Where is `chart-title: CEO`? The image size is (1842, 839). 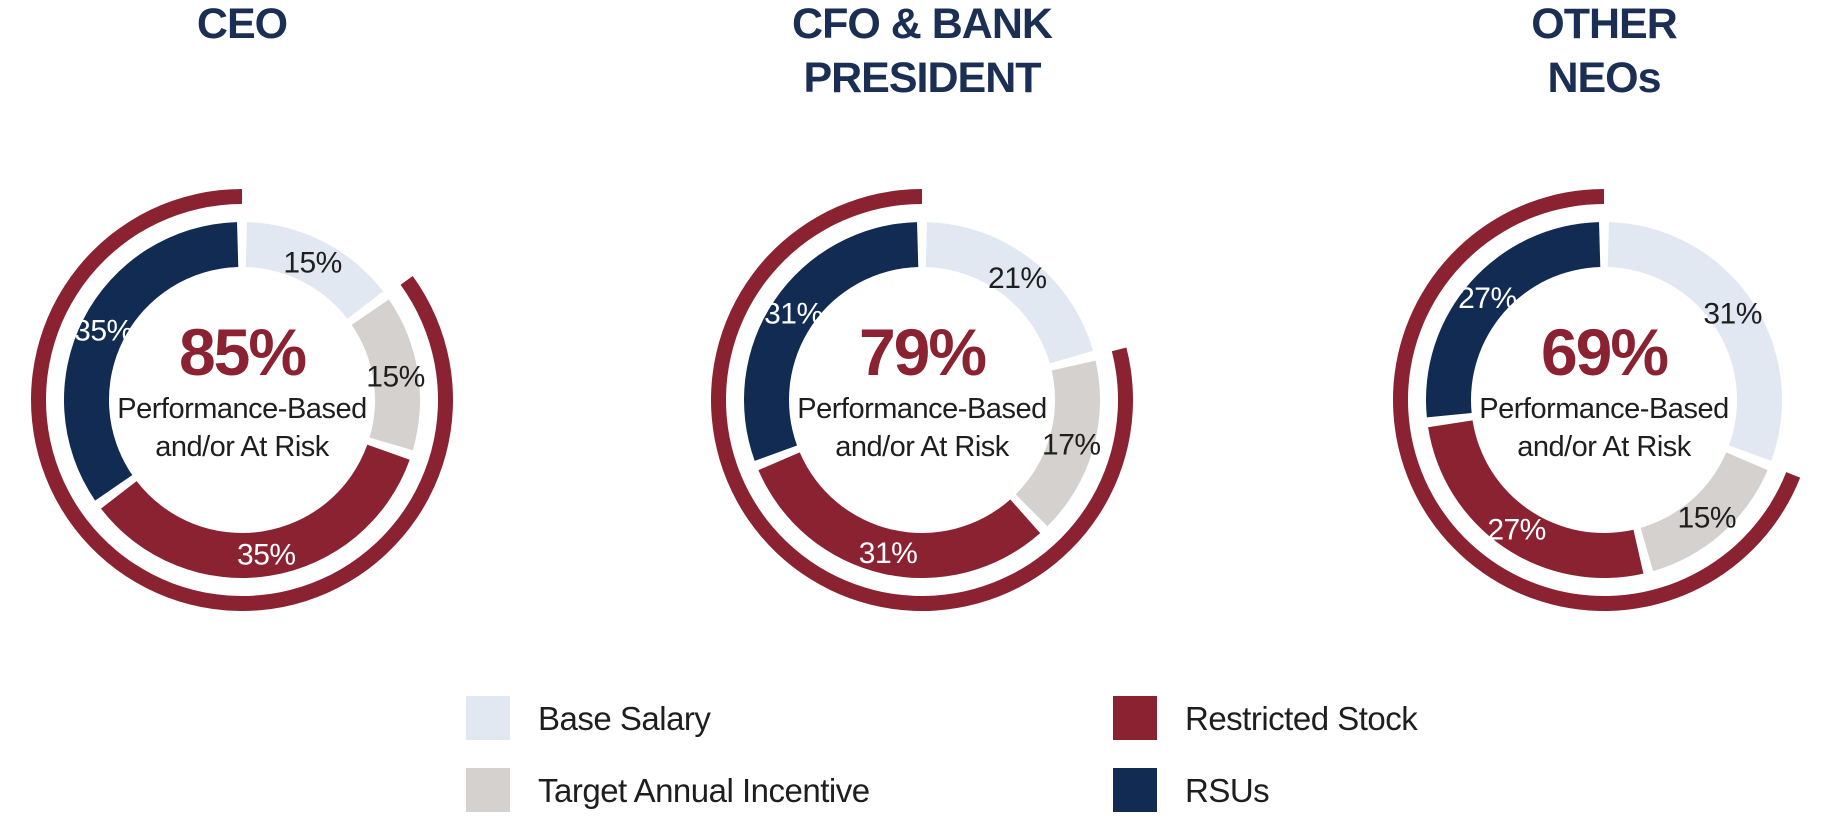 chart-title: CEO is located at coordinates (242, 24).